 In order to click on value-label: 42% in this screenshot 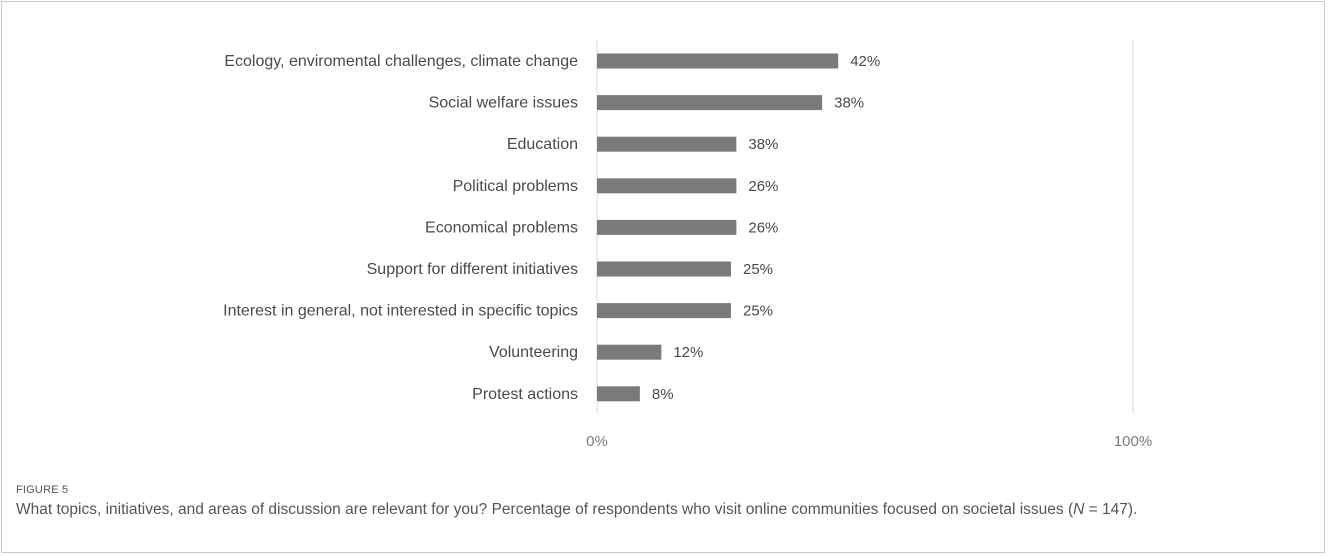, I will do `click(865, 61)`.